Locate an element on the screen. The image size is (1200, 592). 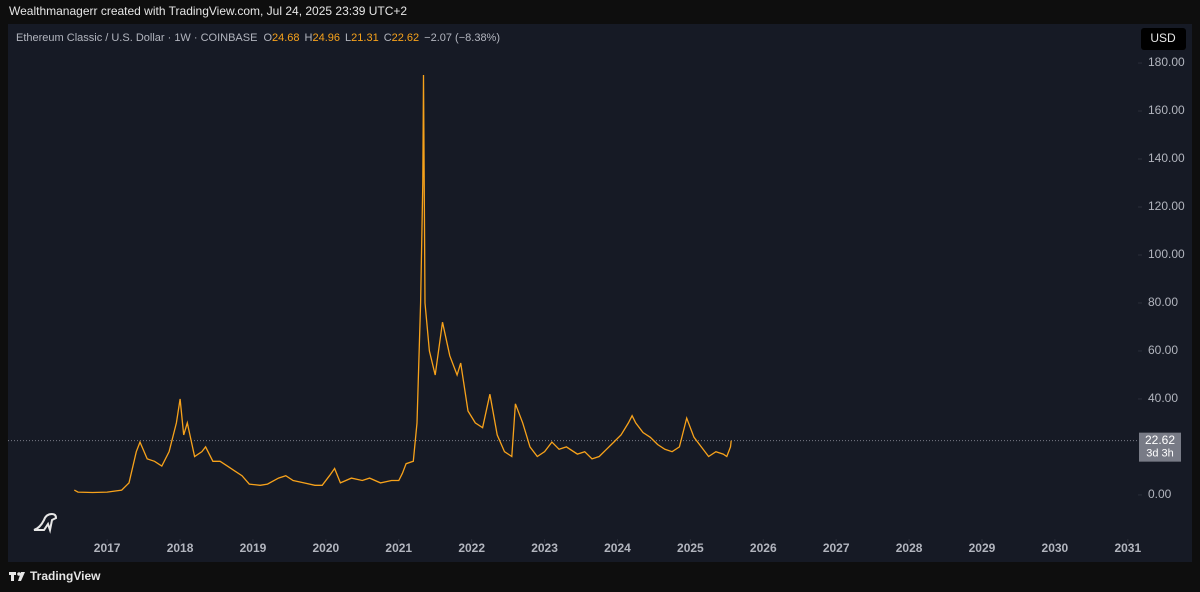
countdown: 3d 3h is located at coordinates (1160, 454).